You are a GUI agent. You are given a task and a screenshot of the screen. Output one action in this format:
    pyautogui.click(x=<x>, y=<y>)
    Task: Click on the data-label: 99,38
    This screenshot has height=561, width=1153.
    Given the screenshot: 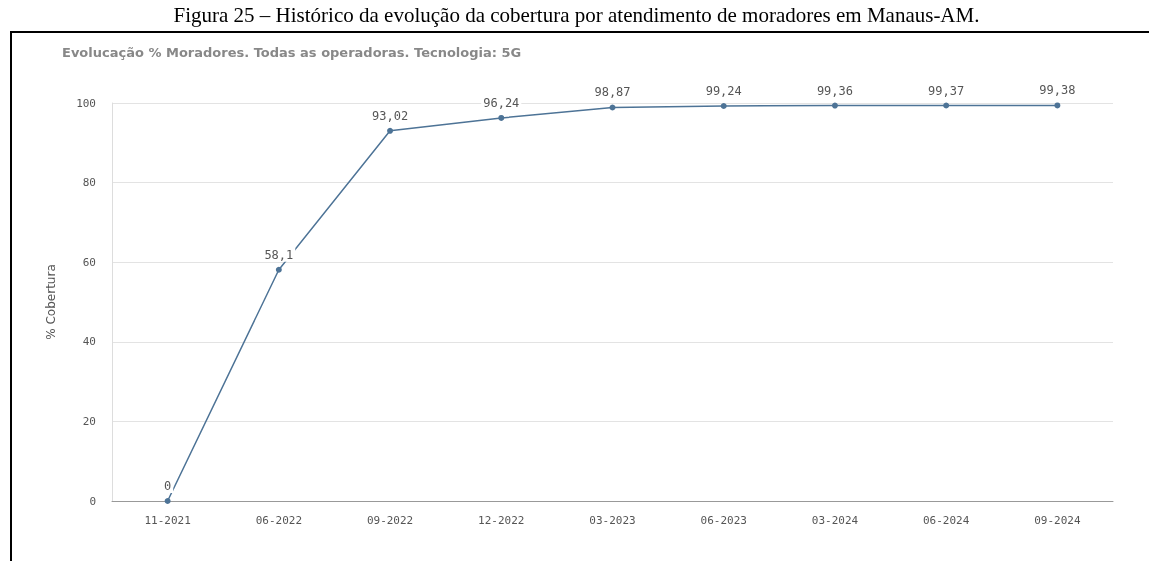 What is the action you would take?
    pyautogui.click(x=1057, y=90)
    